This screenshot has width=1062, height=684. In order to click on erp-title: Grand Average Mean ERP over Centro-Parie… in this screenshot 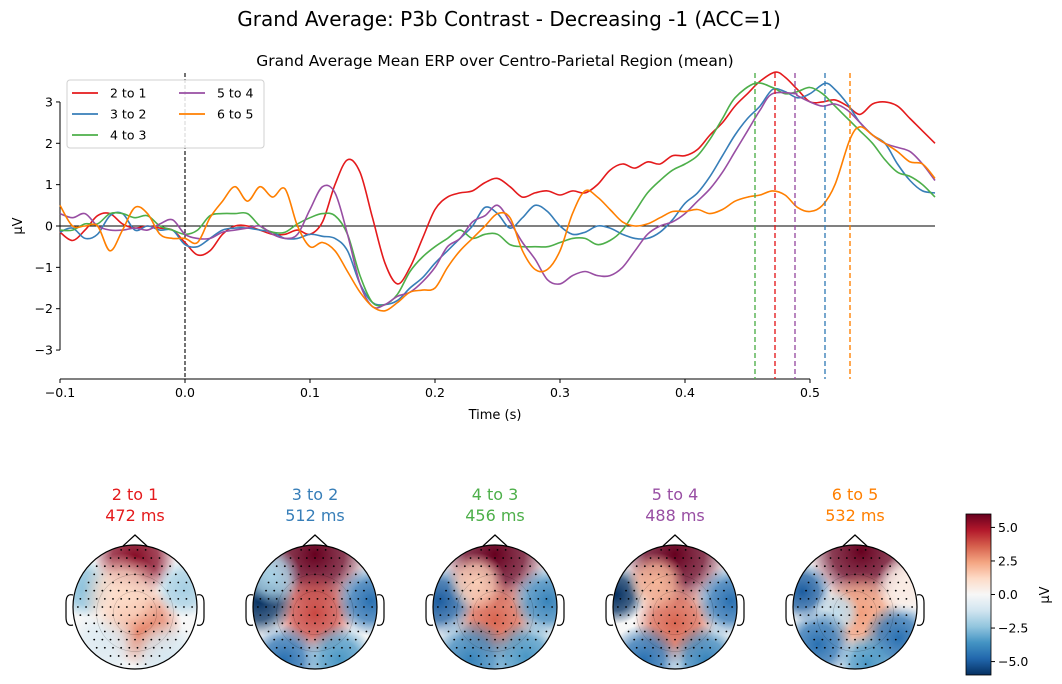, I will do `click(494, 61)`.